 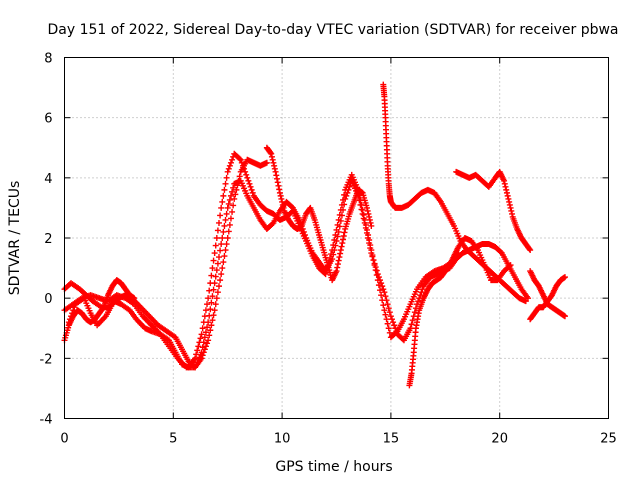 What do you see at coordinates (64, 439) in the screenshot?
I see `x-tick-label: 0` at bounding box center [64, 439].